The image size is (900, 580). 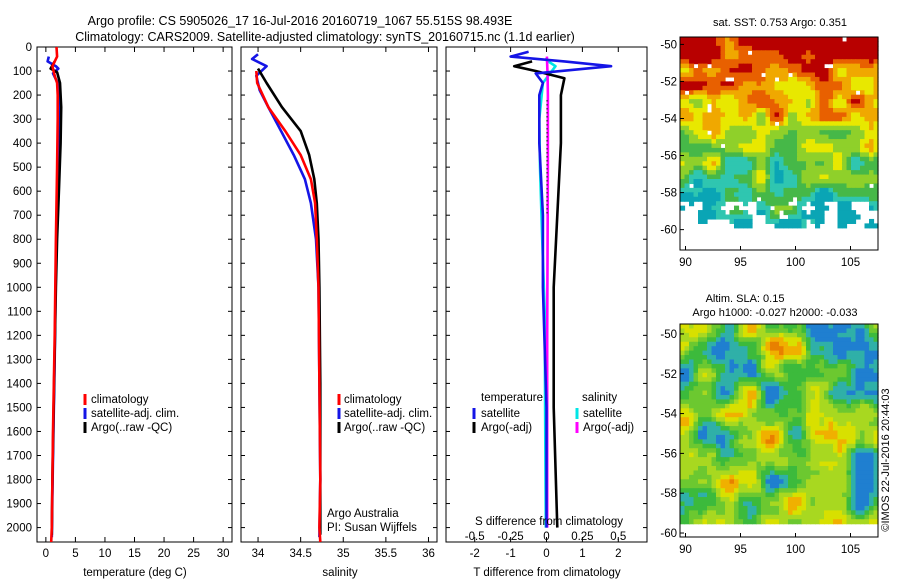 I want to click on y-tick-label: 300, so click(x=22, y=120).